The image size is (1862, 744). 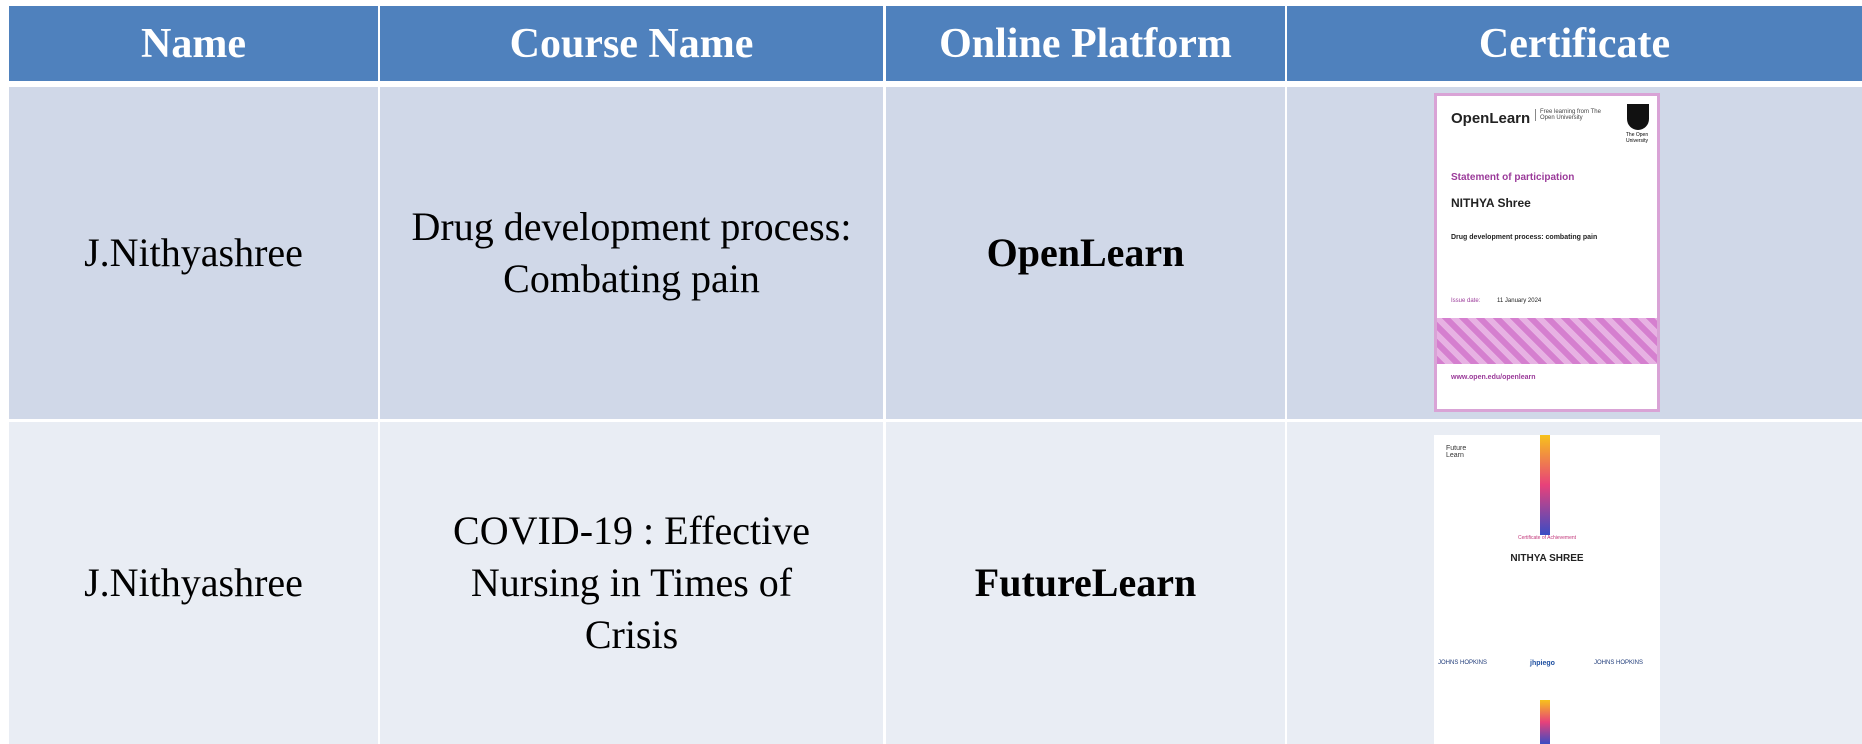 What do you see at coordinates (1466, 301) in the screenshot?
I see `issue-label: Issue date:` at bounding box center [1466, 301].